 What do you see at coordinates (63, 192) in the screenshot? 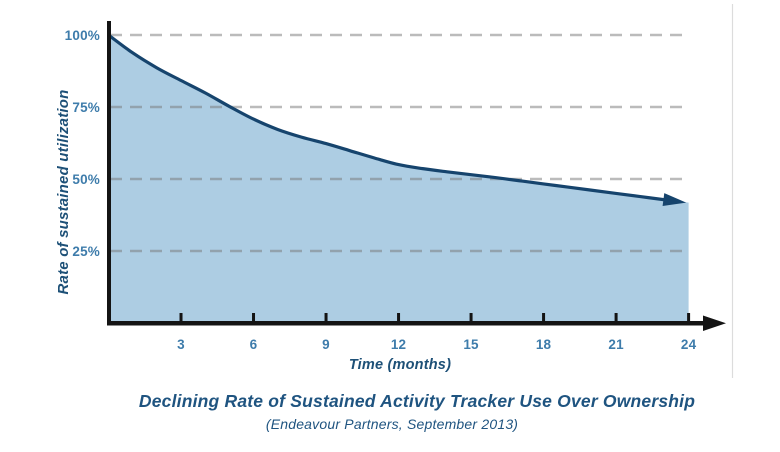
I see `y-axis-title: Rate of sustained utilization` at bounding box center [63, 192].